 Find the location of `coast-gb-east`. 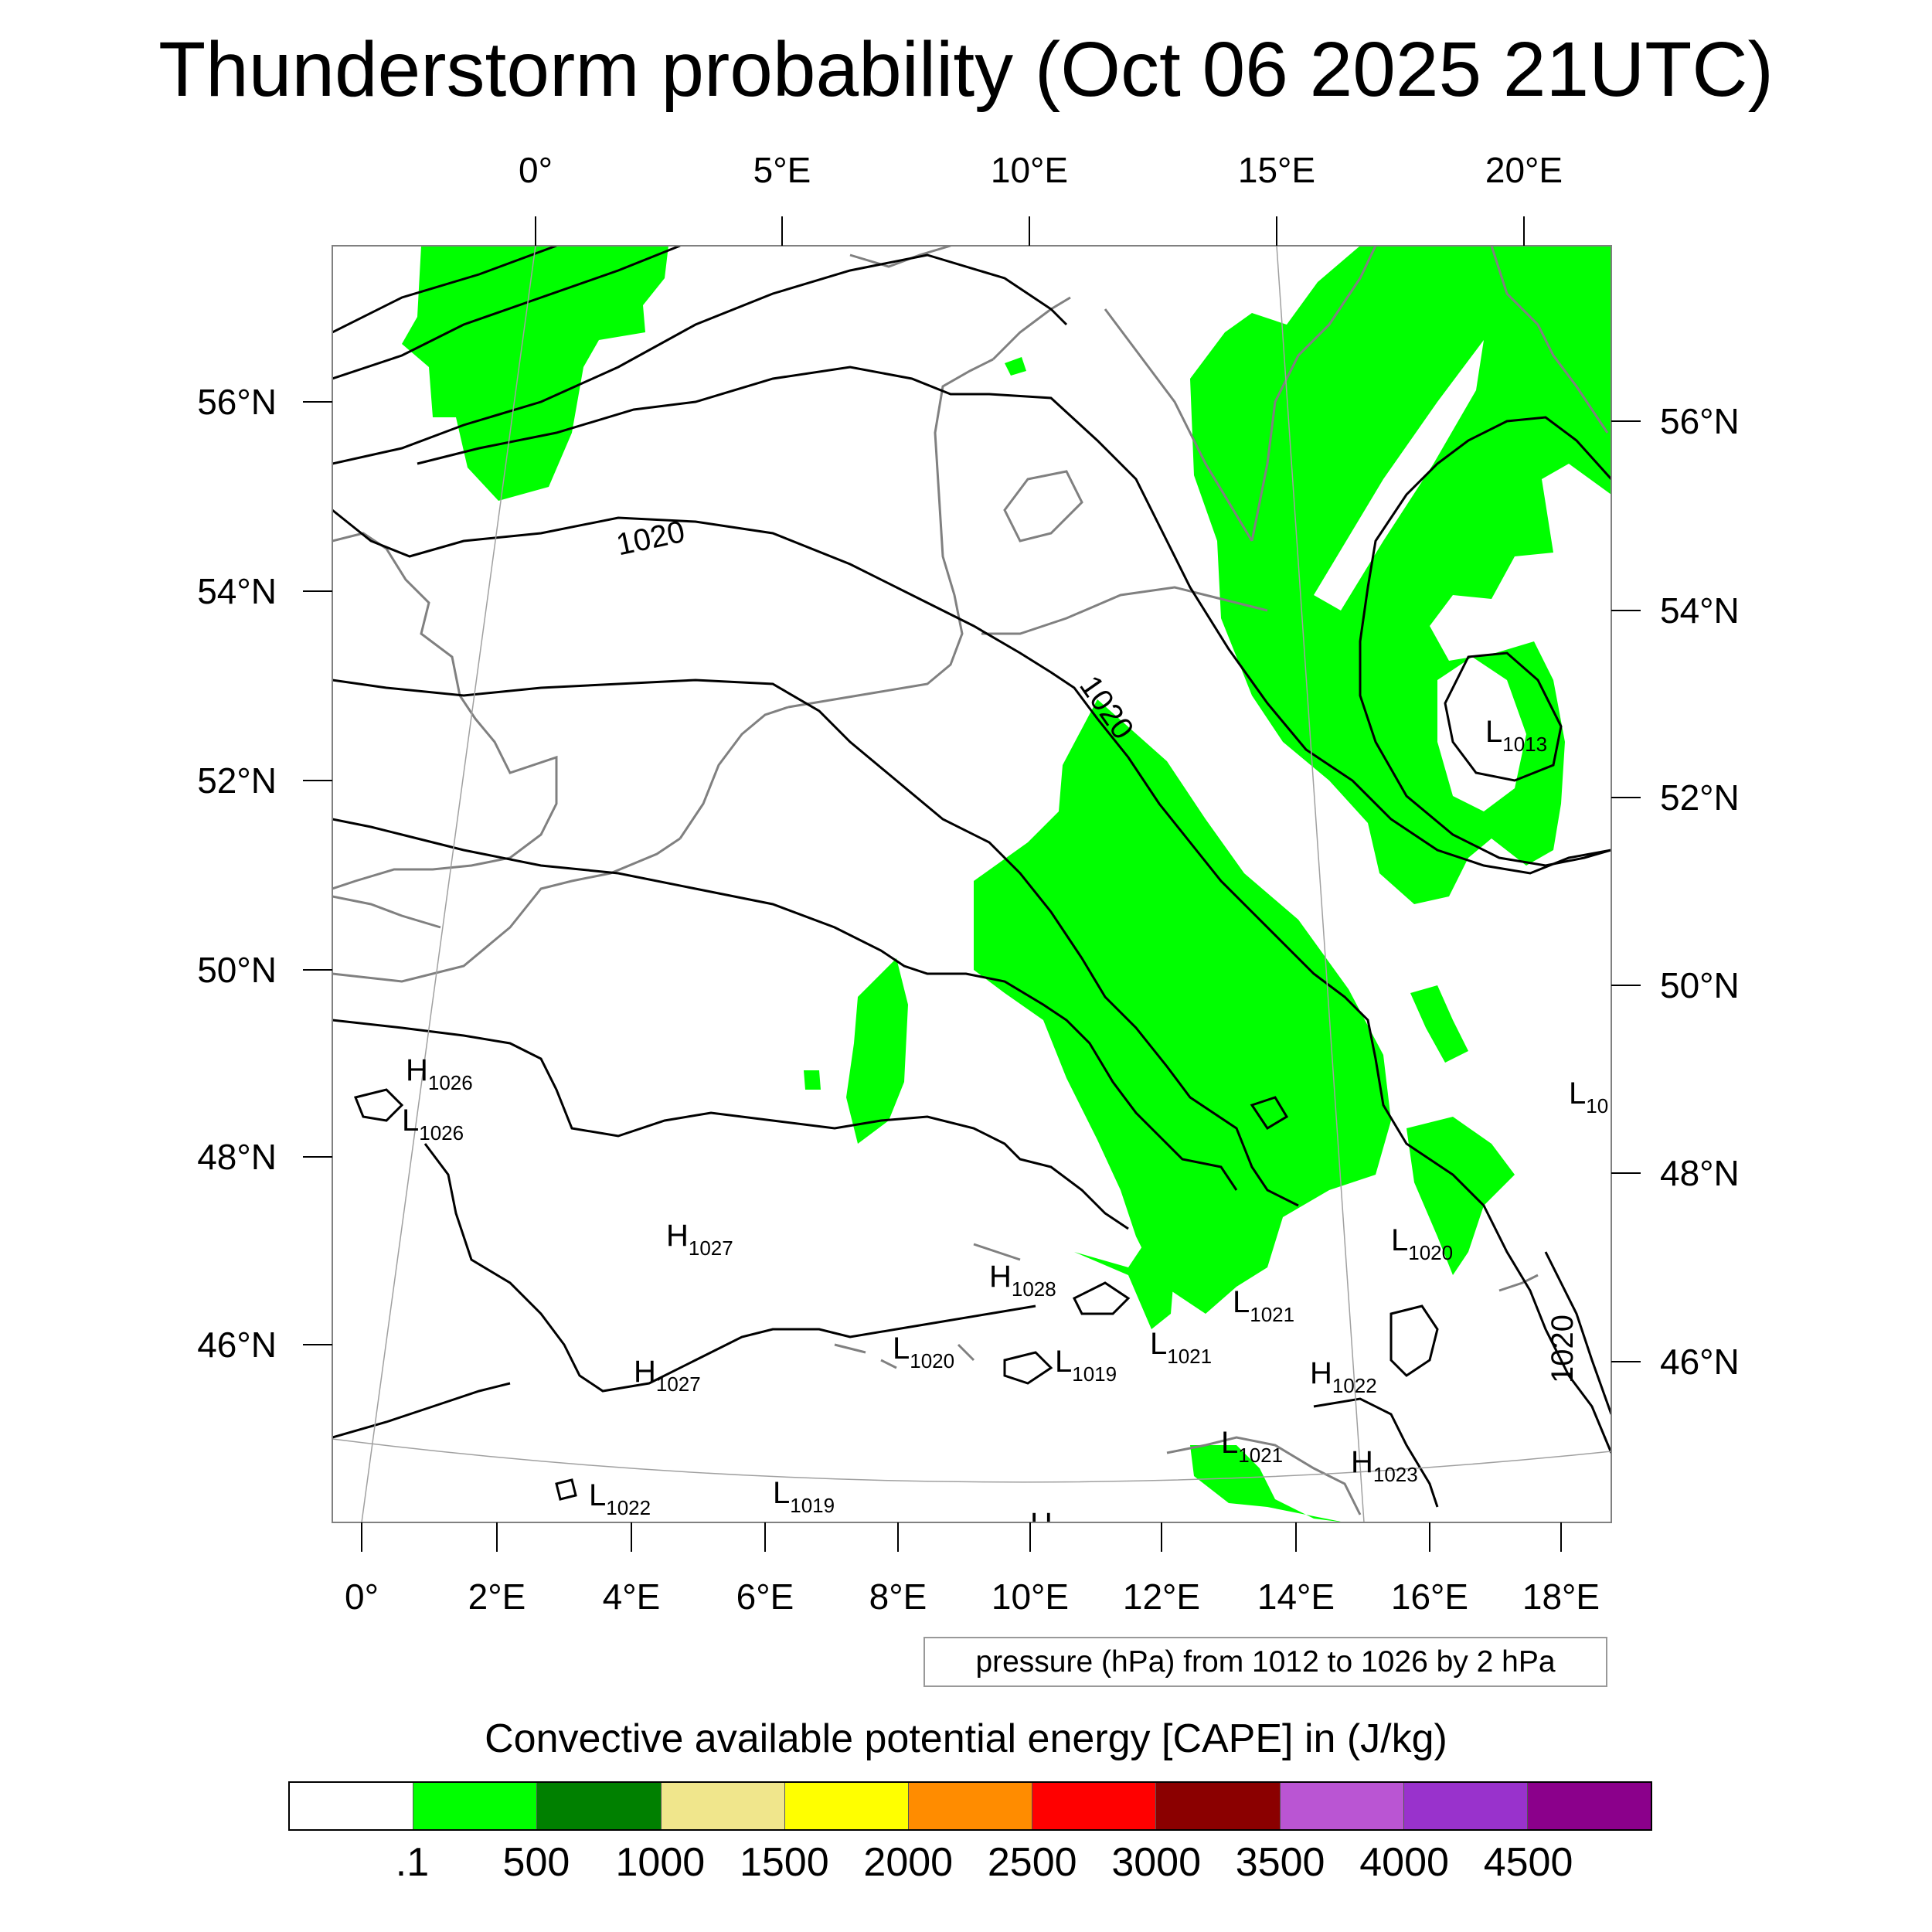

coast-gb-east is located at coordinates (445, 711).